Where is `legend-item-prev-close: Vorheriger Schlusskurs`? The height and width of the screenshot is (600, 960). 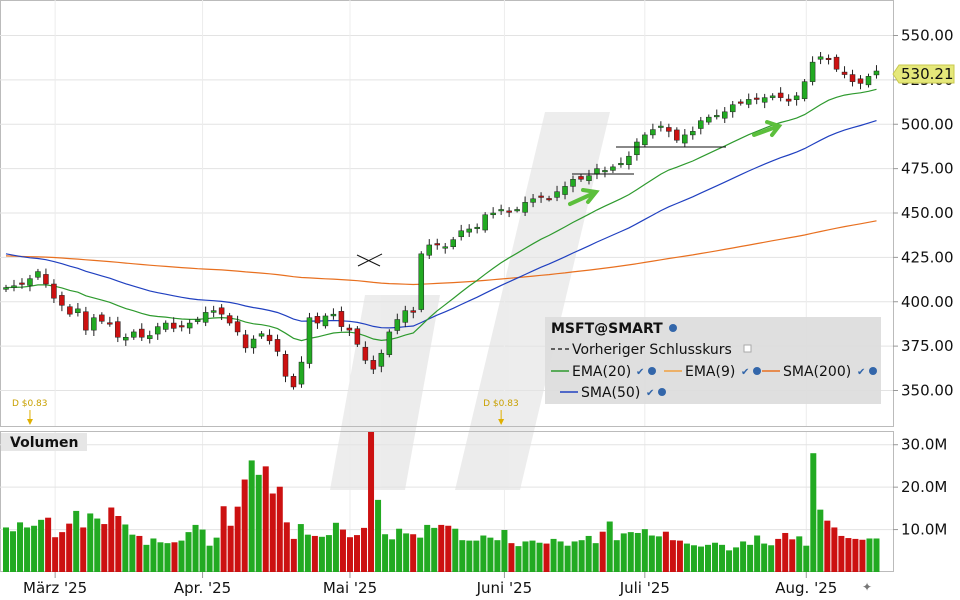 legend-item-prev-close: Vorheriger Schlusskurs is located at coordinates (652, 350).